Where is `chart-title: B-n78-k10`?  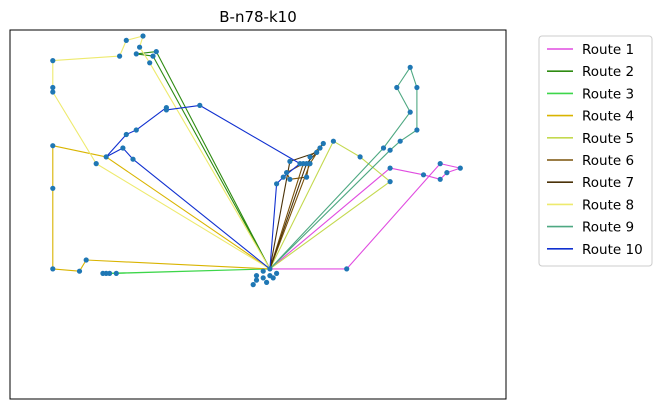 chart-title: B-n78-k10 is located at coordinates (257, 17).